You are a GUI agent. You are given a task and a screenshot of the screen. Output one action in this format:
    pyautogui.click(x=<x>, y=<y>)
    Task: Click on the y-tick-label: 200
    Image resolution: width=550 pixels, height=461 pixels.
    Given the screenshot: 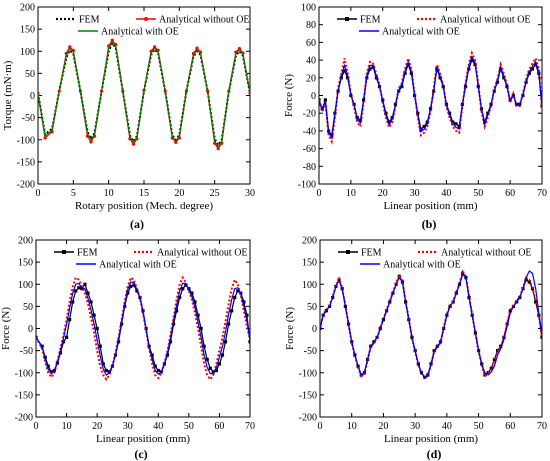 What is the action you would take?
    pyautogui.click(x=309, y=241)
    